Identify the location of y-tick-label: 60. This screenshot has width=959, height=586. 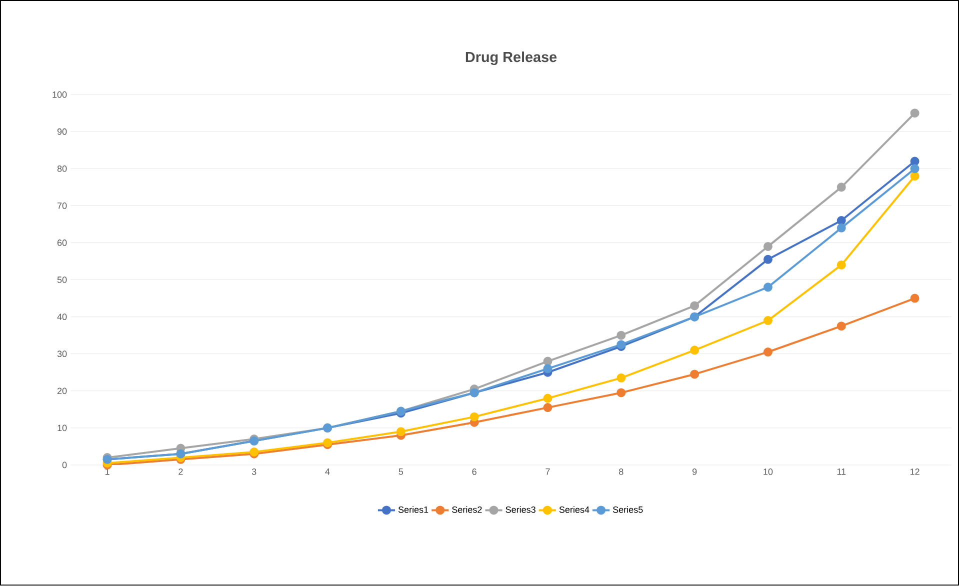
(62, 243).